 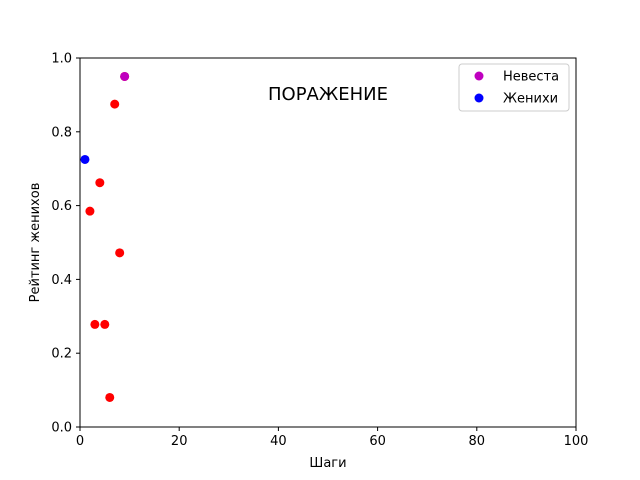 What do you see at coordinates (61, 206) in the screenshot?
I see `y-tick-label: 0.6` at bounding box center [61, 206].